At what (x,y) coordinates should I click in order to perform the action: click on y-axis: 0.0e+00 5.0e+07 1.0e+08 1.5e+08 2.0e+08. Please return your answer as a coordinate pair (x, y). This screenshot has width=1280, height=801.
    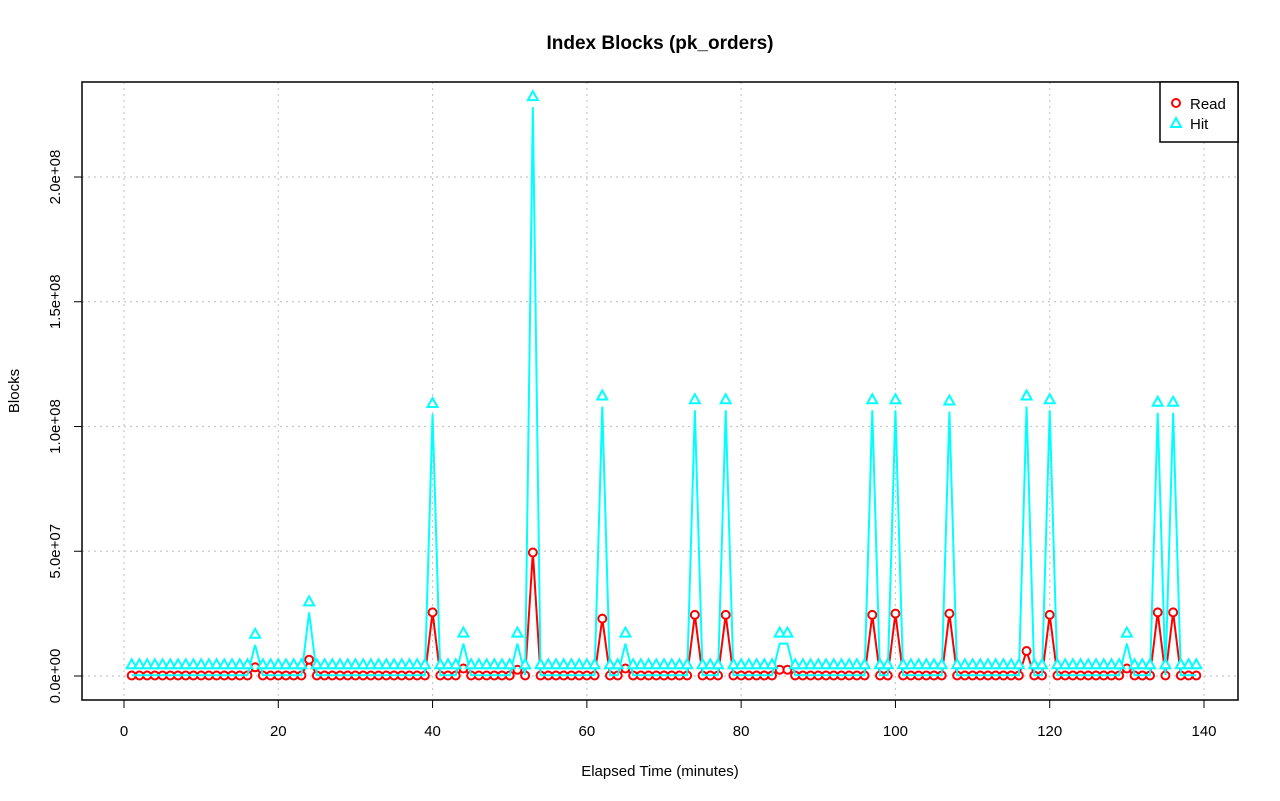
    Looking at the image, I should click on (65, 427).